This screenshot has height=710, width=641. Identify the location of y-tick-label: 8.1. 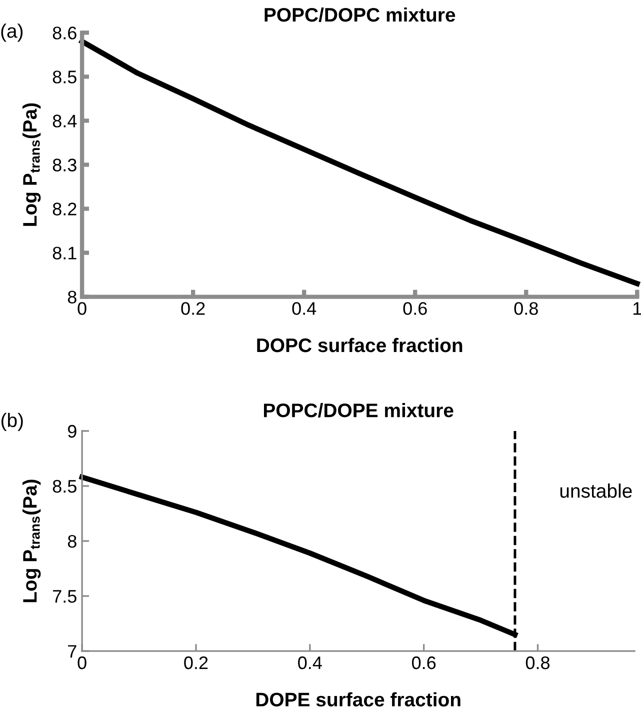
(64, 253).